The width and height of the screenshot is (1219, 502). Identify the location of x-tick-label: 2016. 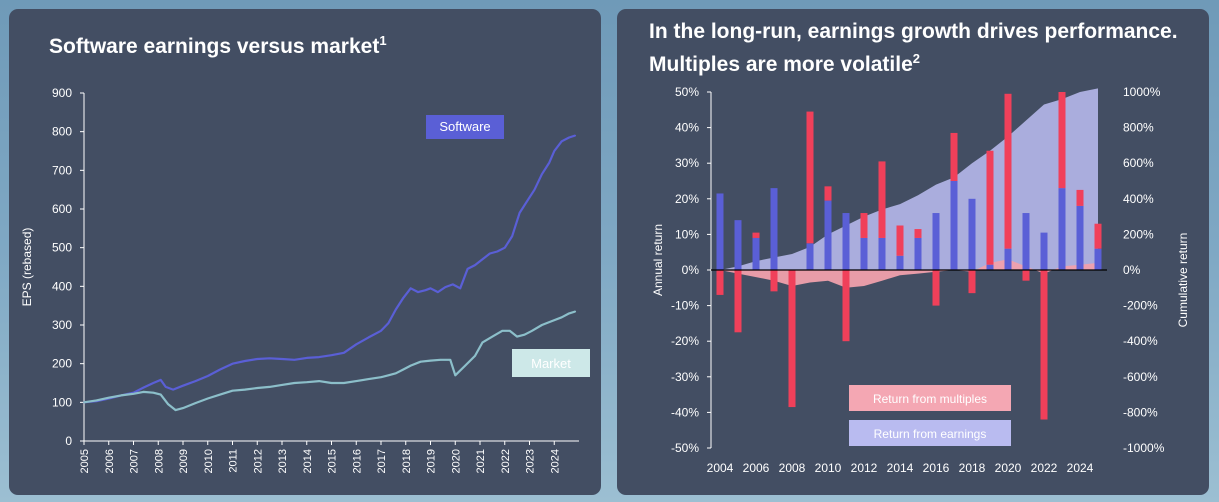
(357, 461).